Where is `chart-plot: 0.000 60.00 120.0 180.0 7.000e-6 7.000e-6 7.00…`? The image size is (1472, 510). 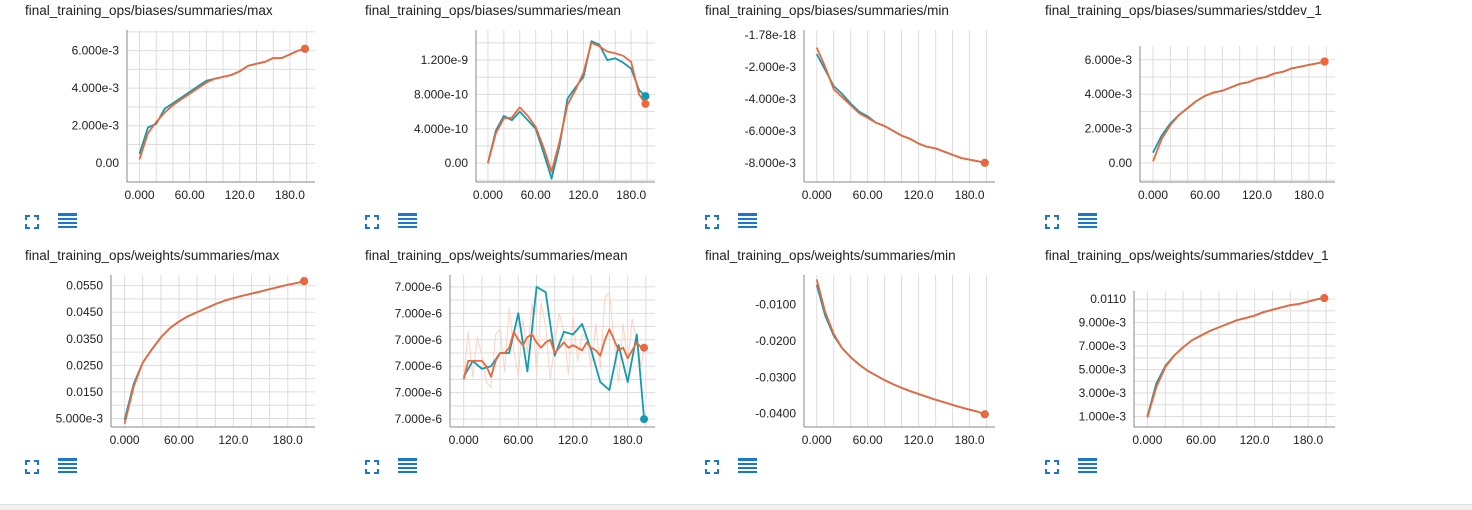 chart-plot: 0.000 60.00 120.0 180.0 7.000e-6 7.000e-6 7.00… is located at coordinates (525, 361).